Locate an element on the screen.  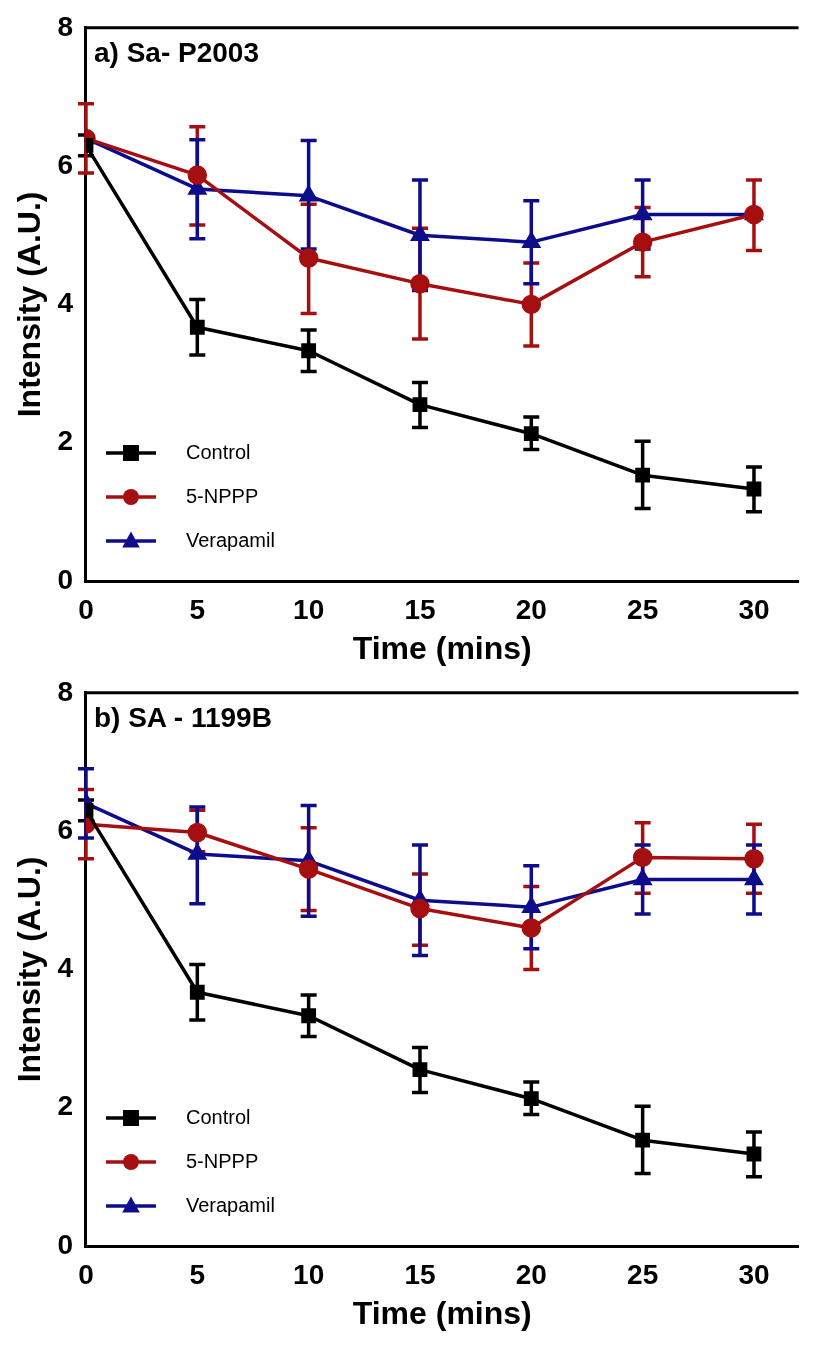
chart-title: a) Sa- P2003 is located at coordinates (176, 52).